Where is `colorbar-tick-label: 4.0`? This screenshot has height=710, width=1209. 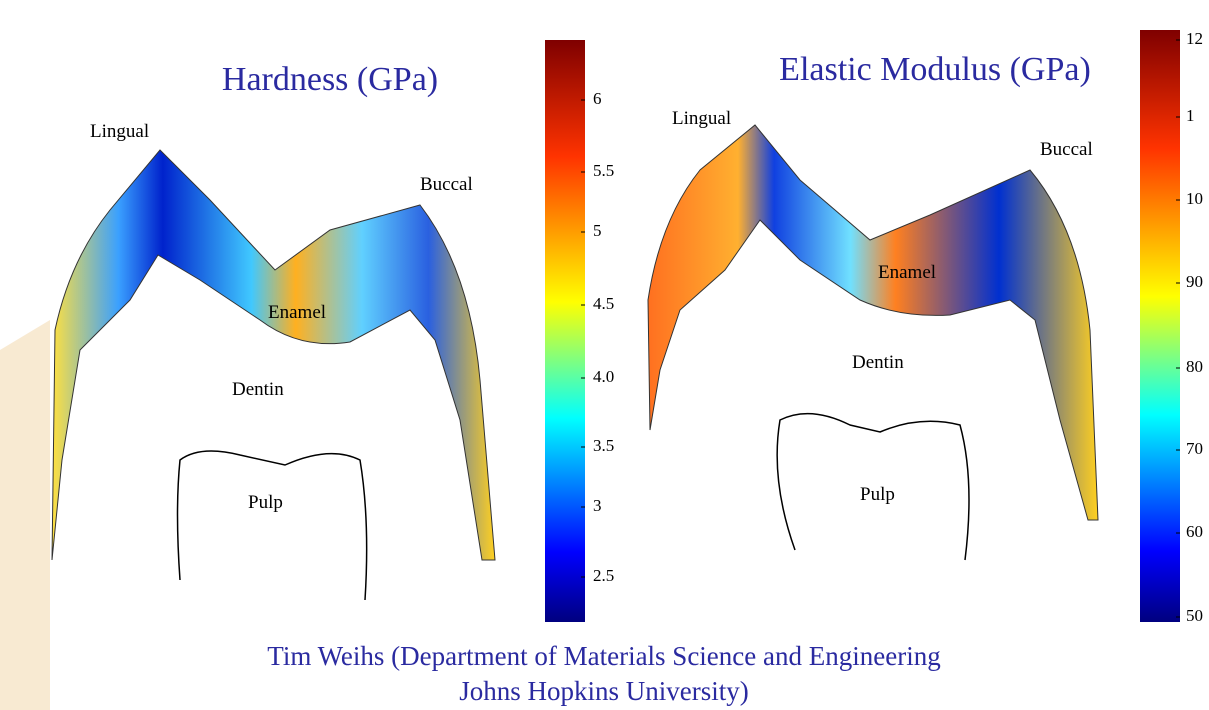
colorbar-tick-label: 4.0 is located at coordinates (603, 376).